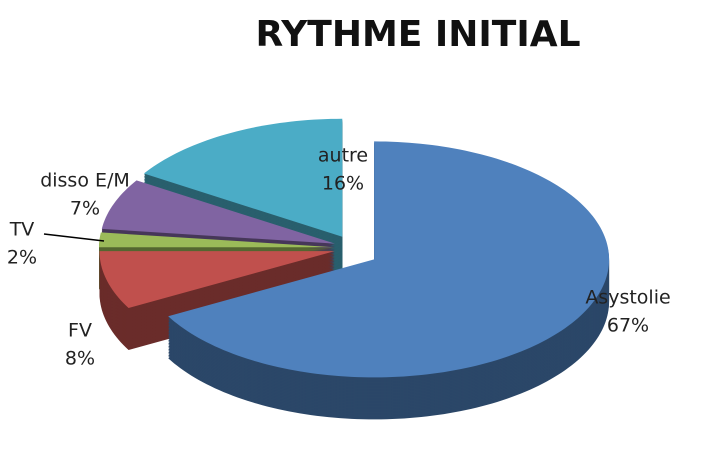  Describe the element at coordinates (628, 326) in the screenshot. I see `data-label-value: 67%` at that location.